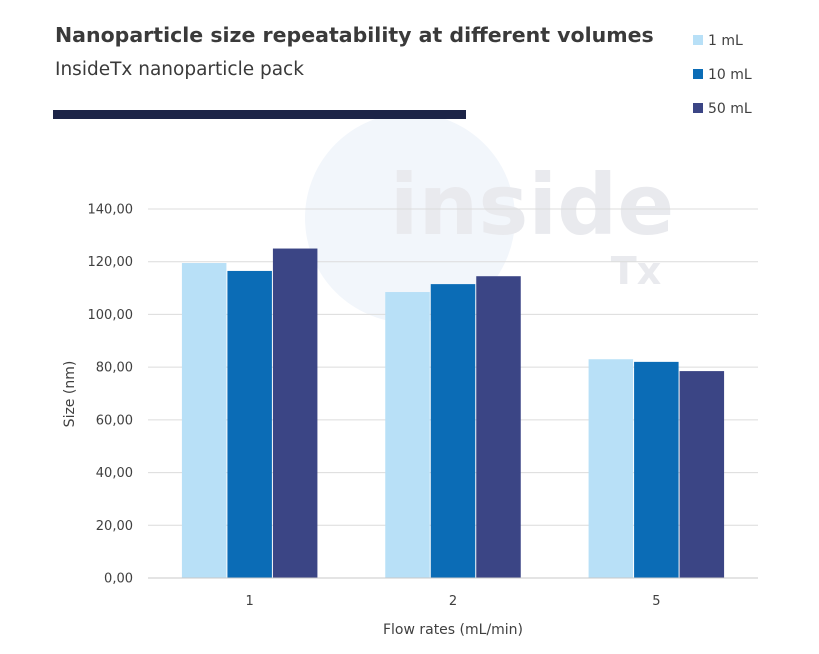 The image size is (819, 654). I want to click on y-tick-label: 140,00, so click(111, 210).